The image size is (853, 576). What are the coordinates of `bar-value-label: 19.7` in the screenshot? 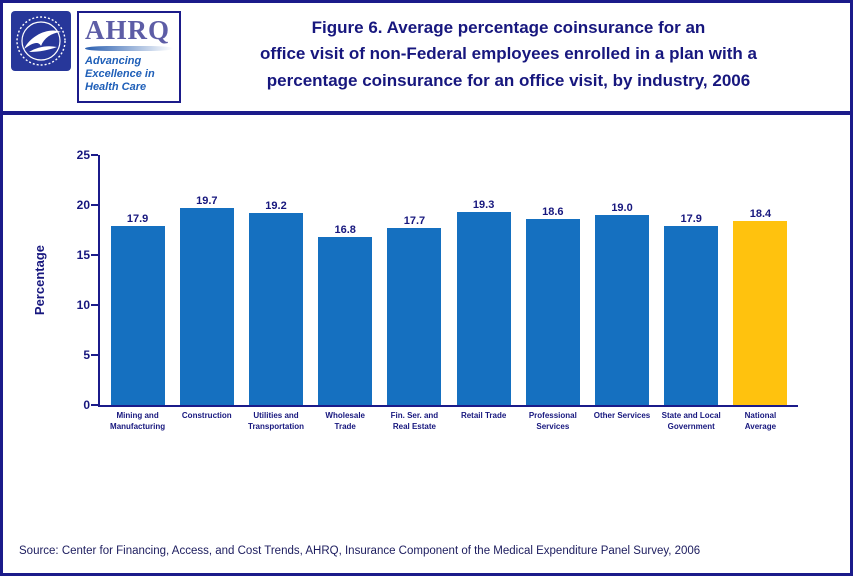 It's located at (207, 201).